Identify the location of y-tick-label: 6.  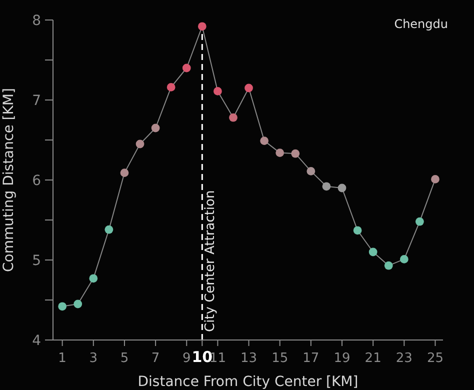
(37, 181).